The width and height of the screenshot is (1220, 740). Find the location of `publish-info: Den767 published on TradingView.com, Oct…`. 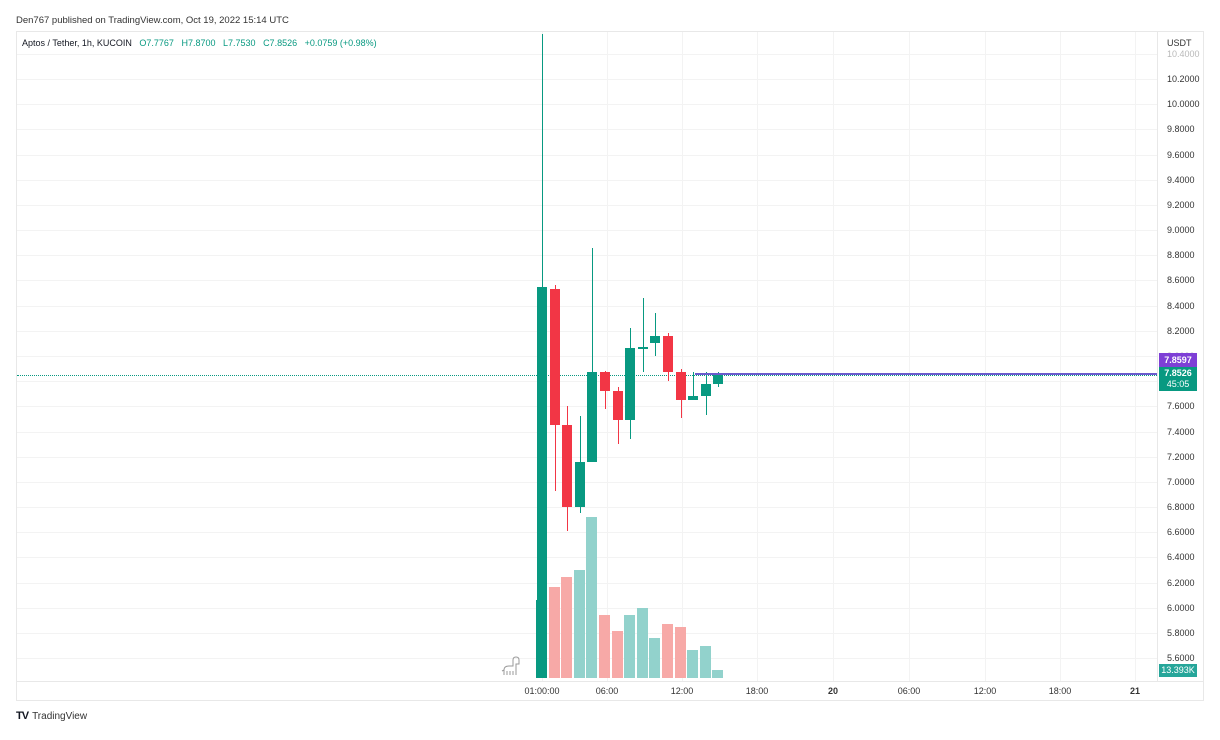

publish-info: Den767 published on TradingView.com, Oct… is located at coordinates (152, 20).